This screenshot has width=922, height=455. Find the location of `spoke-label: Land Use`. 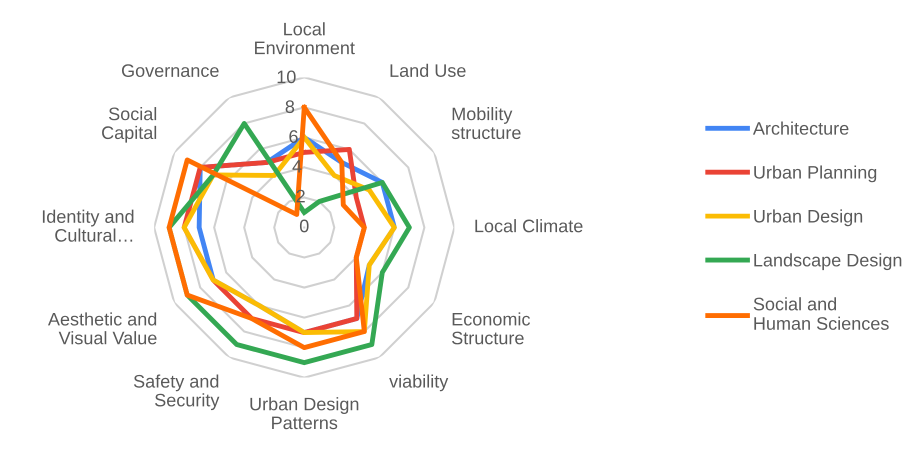

spoke-label: Land Use is located at coordinates (428, 70).